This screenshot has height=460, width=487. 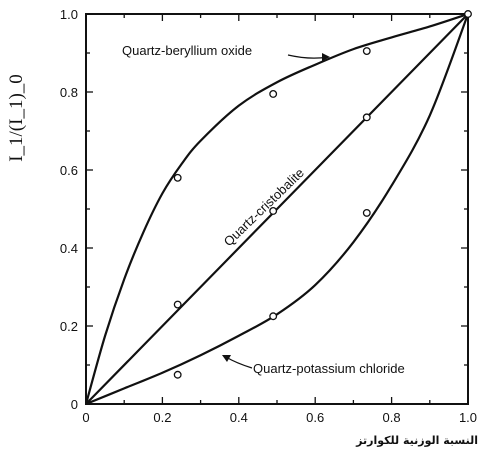 What do you see at coordinates (69, 248) in the screenshot?
I see `y-tick-label: 0.4` at bounding box center [69, 248].